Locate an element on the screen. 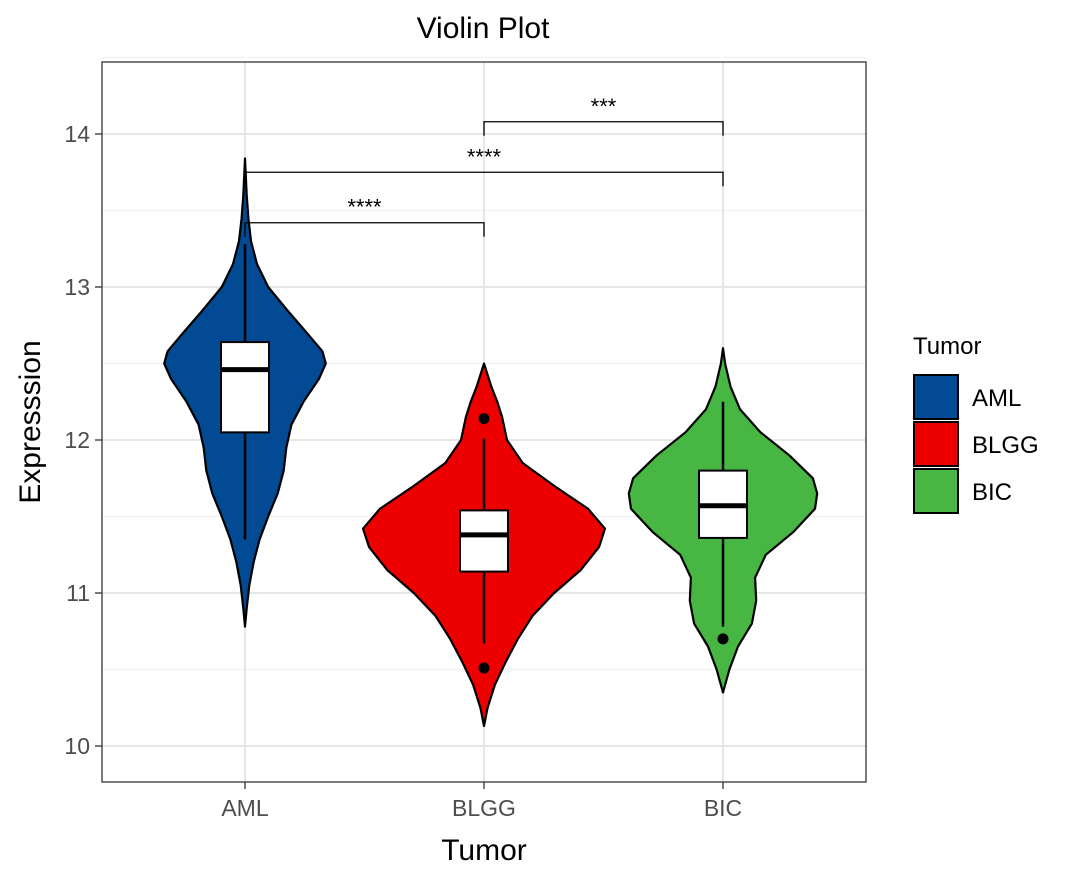  legend-label-blgg: BLGG is located at coordinates (1005, 445).